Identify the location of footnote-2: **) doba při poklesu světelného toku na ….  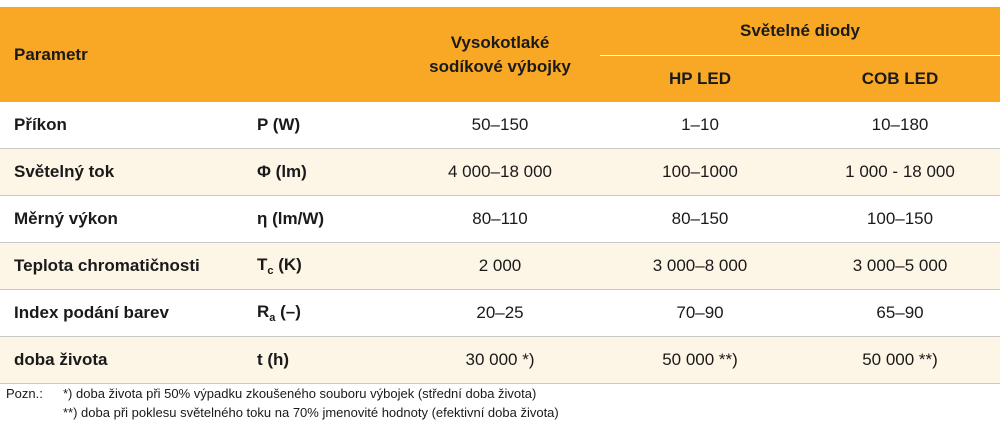
(282, 412).